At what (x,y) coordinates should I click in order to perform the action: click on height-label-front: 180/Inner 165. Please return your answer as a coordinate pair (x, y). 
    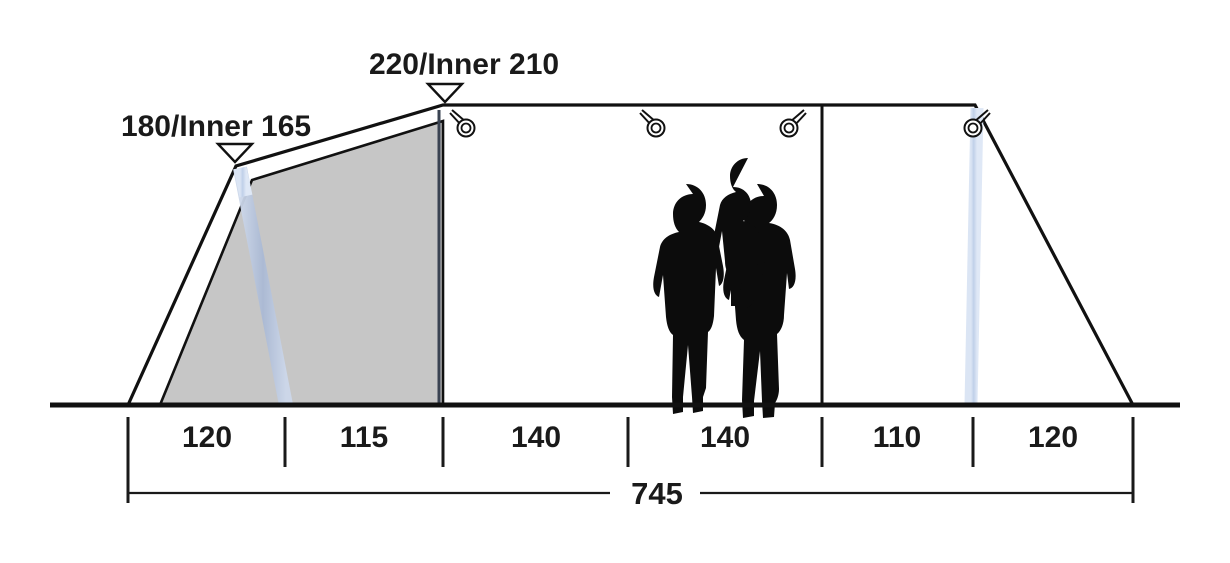
    Looking at the image, I should click on (216, 126).